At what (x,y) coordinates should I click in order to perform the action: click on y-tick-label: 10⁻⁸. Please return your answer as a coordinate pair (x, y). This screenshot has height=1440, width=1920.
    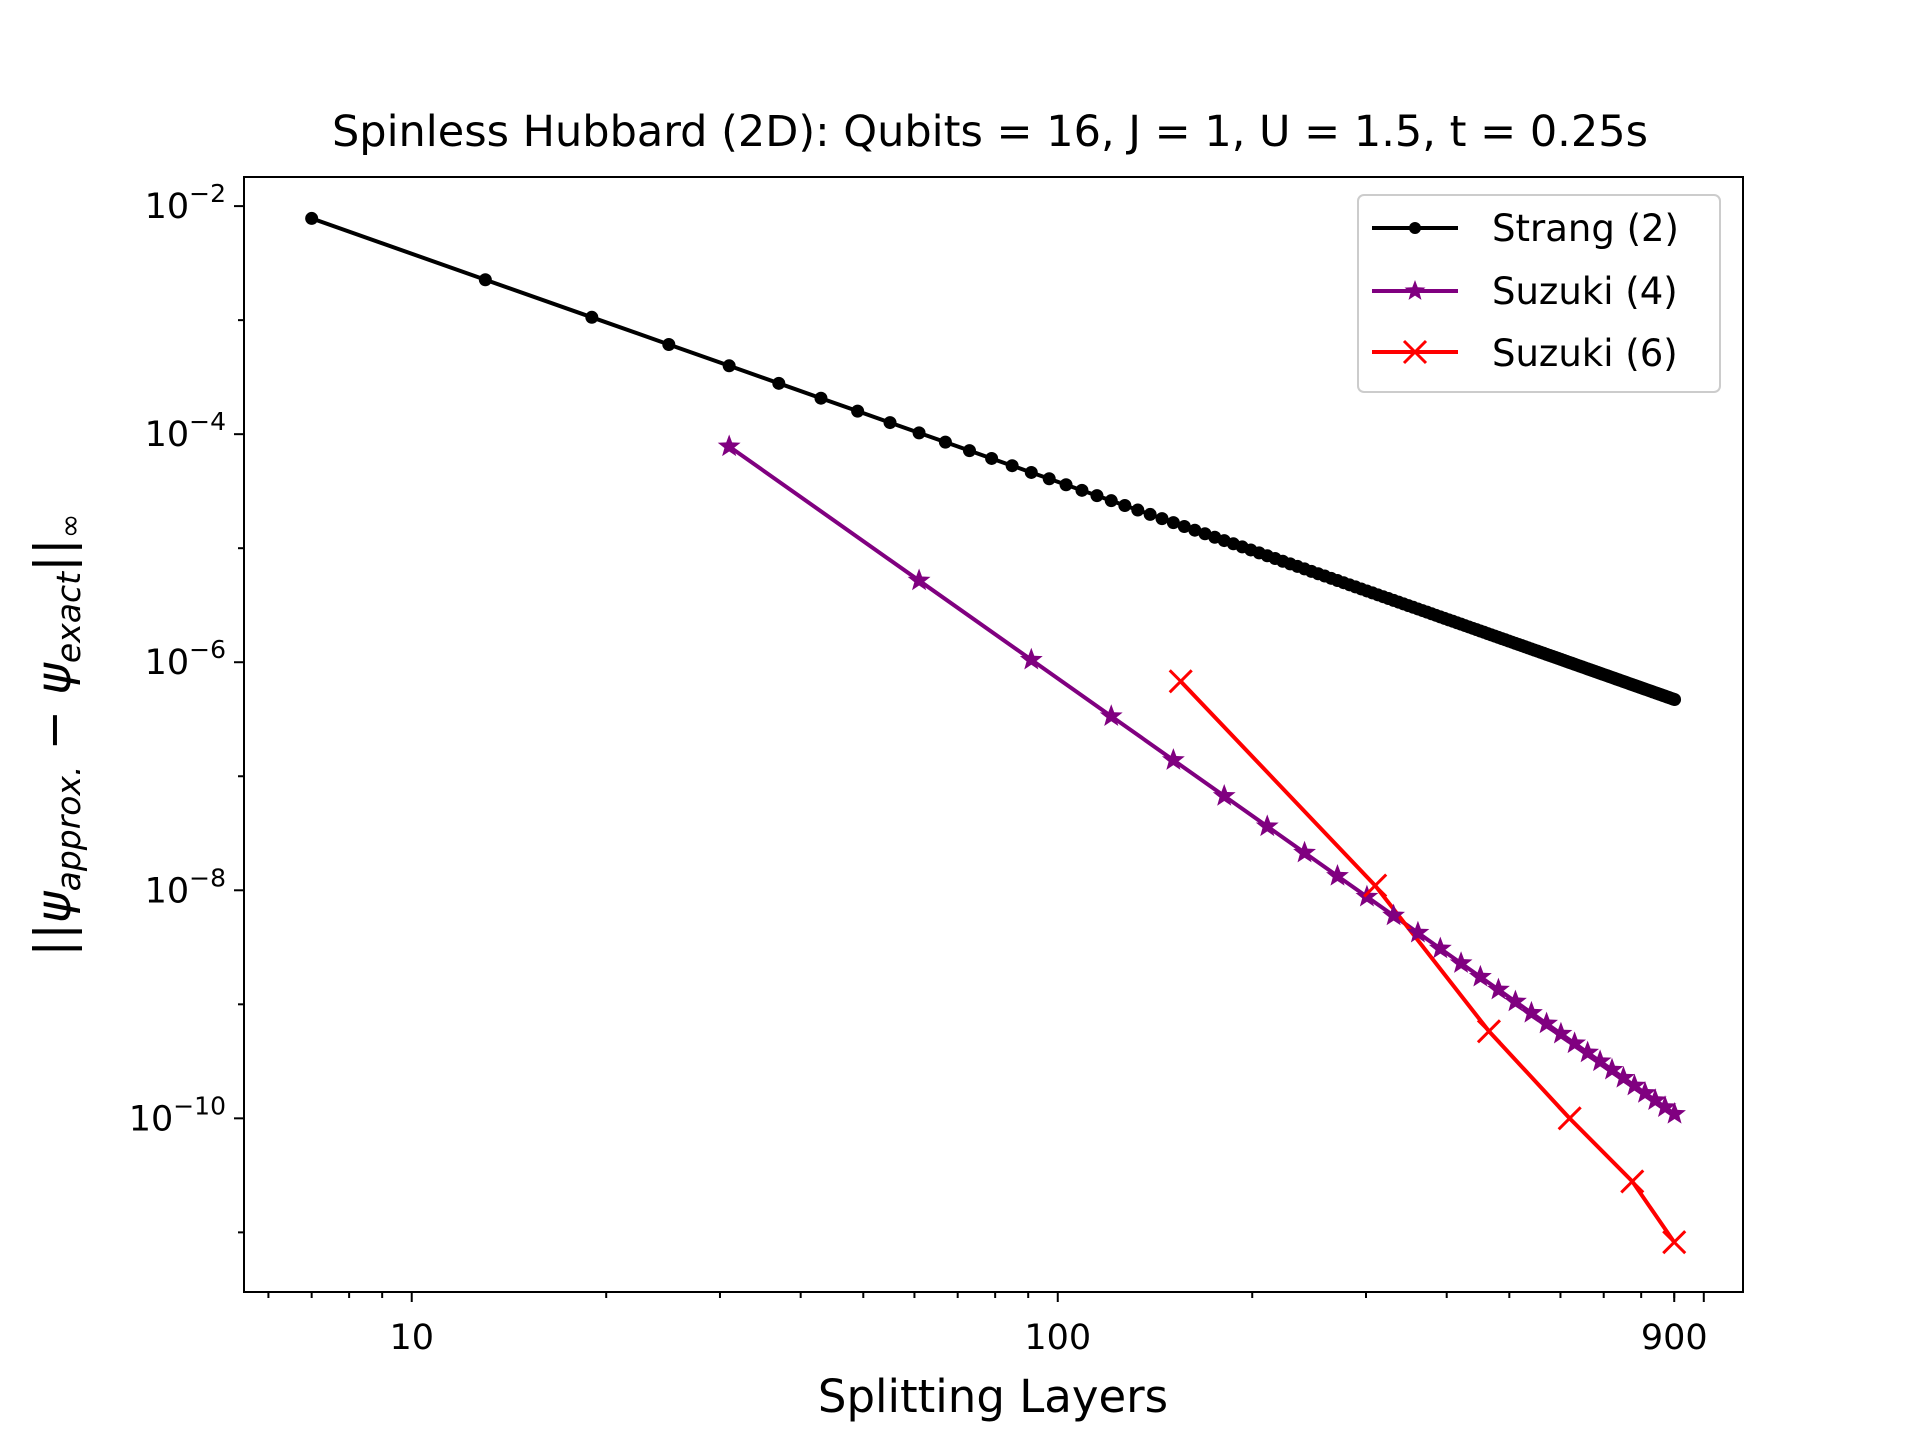
    Looking at the image, I should click on (185, 887).